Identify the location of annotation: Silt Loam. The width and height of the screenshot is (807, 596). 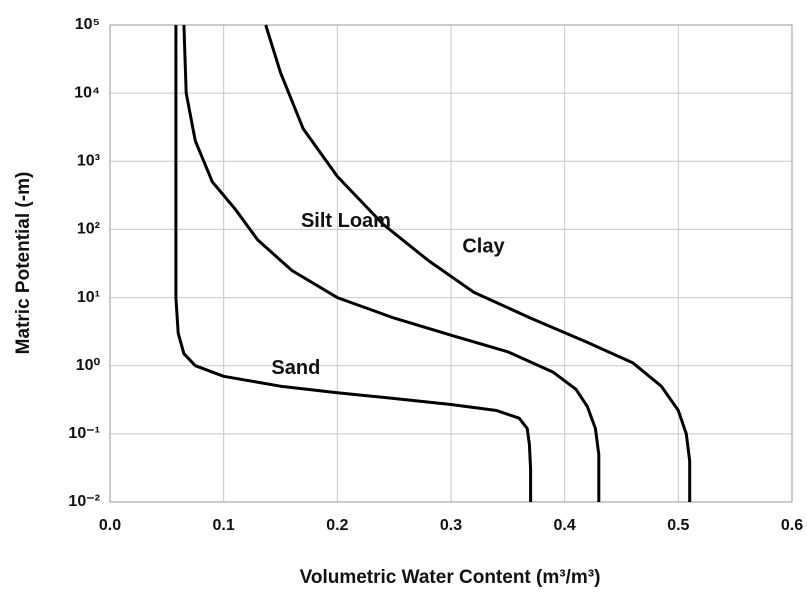
(346, 221).